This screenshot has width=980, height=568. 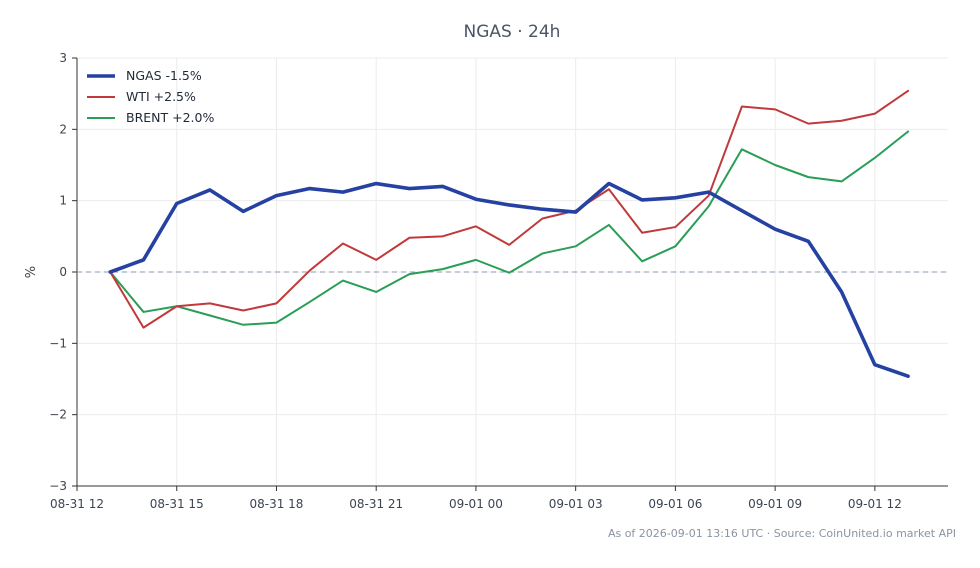 I want to click on y-tick-label: −1, so click(x=58, y=343).